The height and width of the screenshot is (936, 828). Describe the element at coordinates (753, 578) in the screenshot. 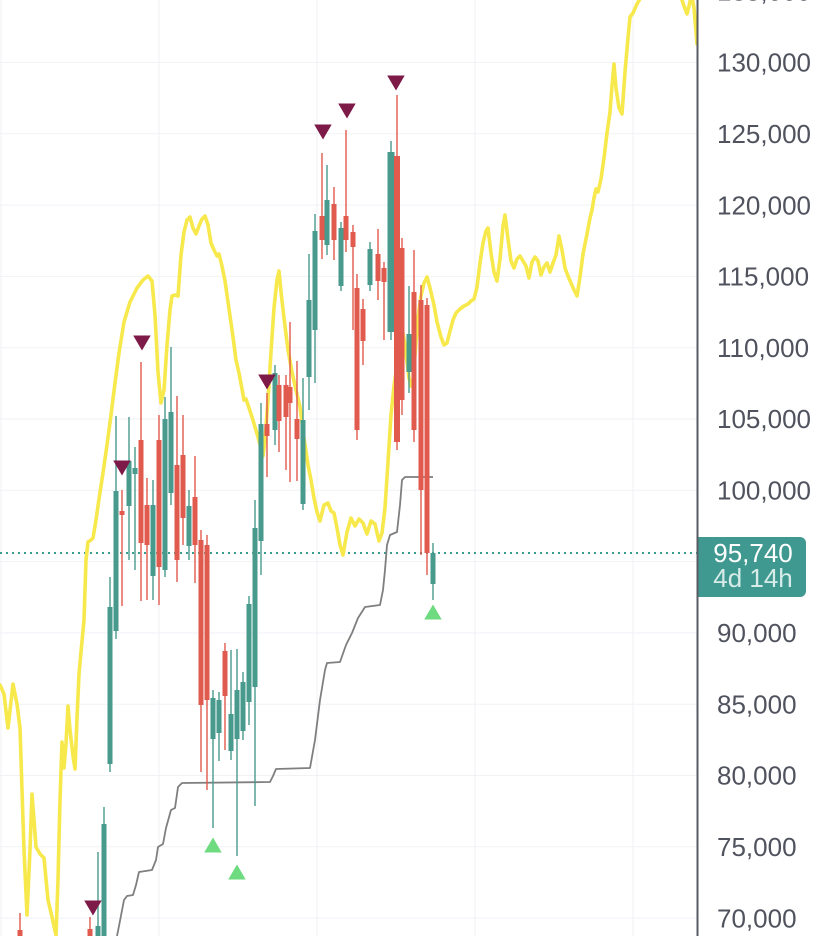

I see `svg-text: 4d 14h` at that location.